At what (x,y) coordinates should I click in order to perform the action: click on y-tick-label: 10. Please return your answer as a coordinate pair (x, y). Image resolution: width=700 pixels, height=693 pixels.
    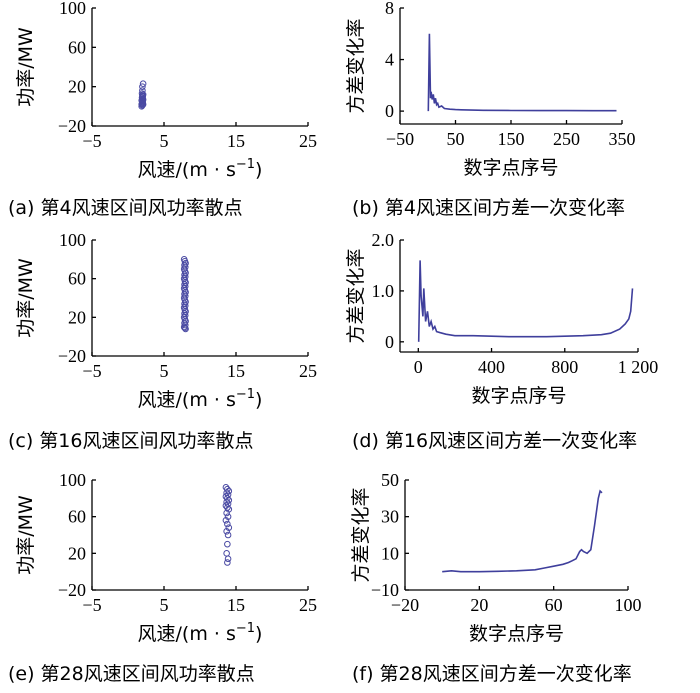
    Looking at the image, I should click on (390, 553).